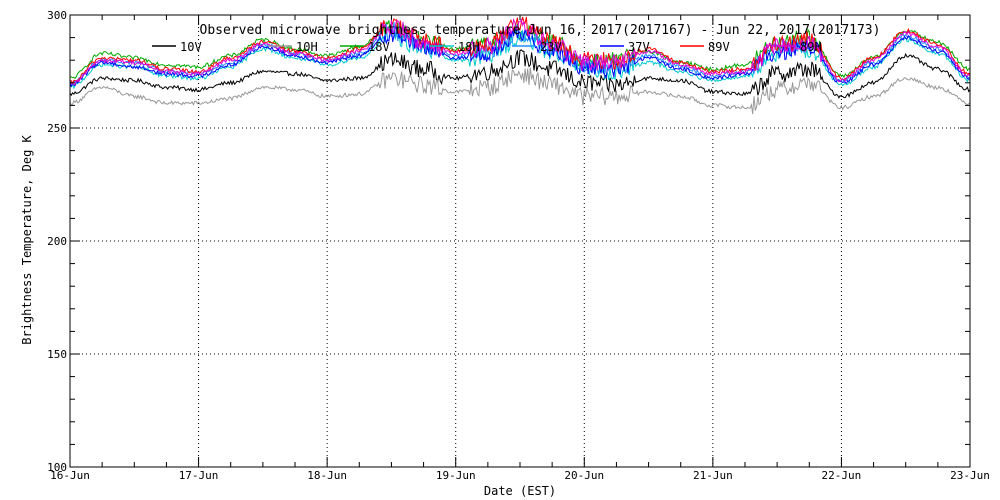 The width and height of the screenshot is (1000, 500). I want to click on y-tick-label: 100, so click(57, 467).